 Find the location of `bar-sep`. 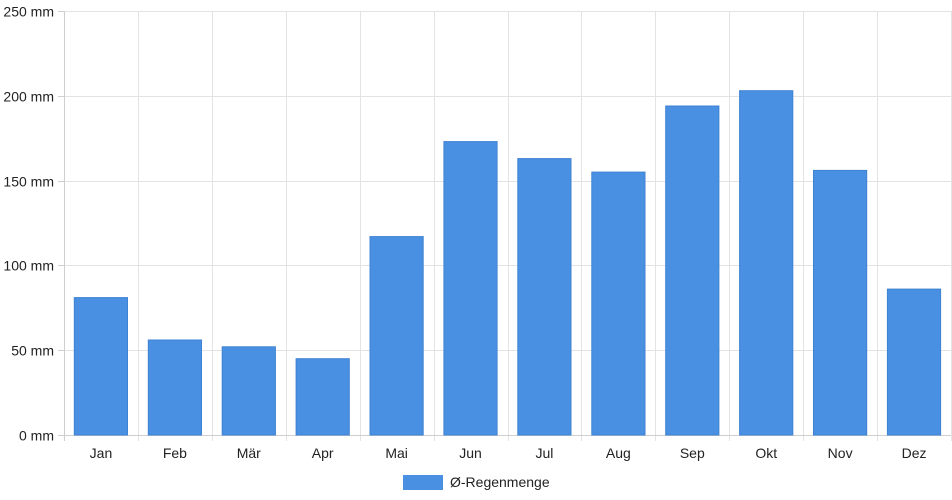

bar-sep is located at coordinates (692, 270).